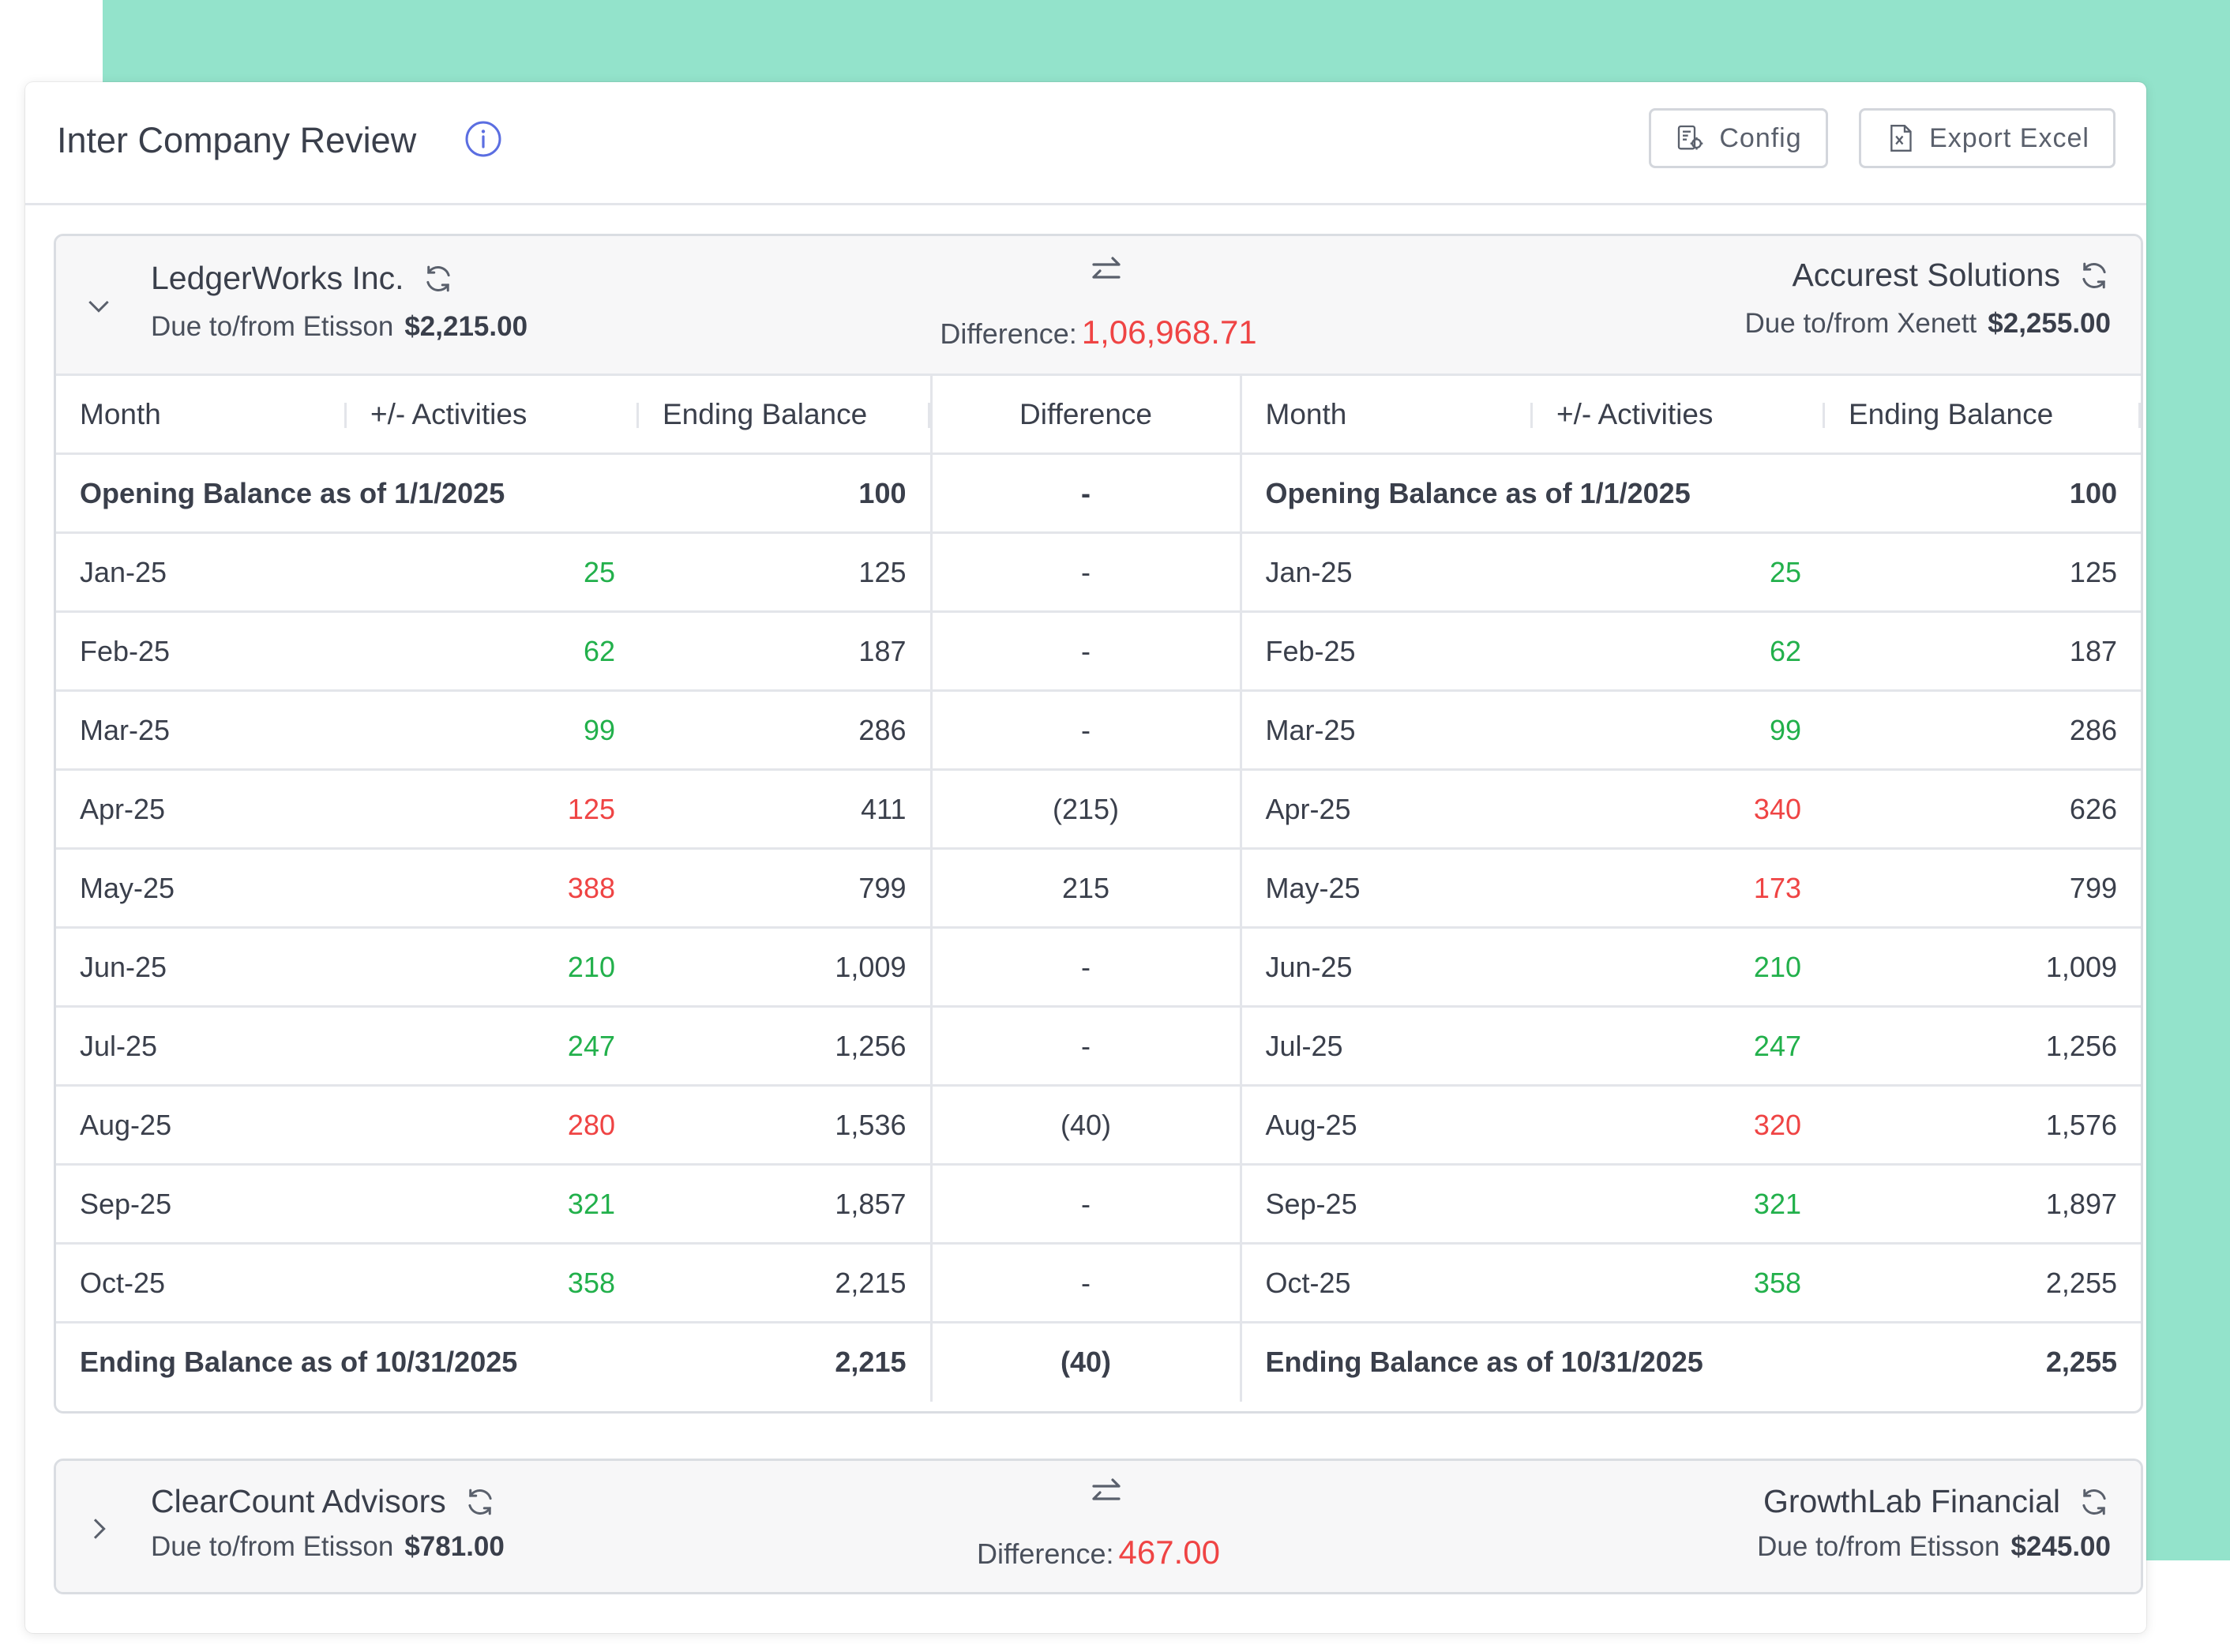 This screenshot has height=1652, width=2230. I want to click on left-ending-balance-cell: 1,857, so click(785, 1203).